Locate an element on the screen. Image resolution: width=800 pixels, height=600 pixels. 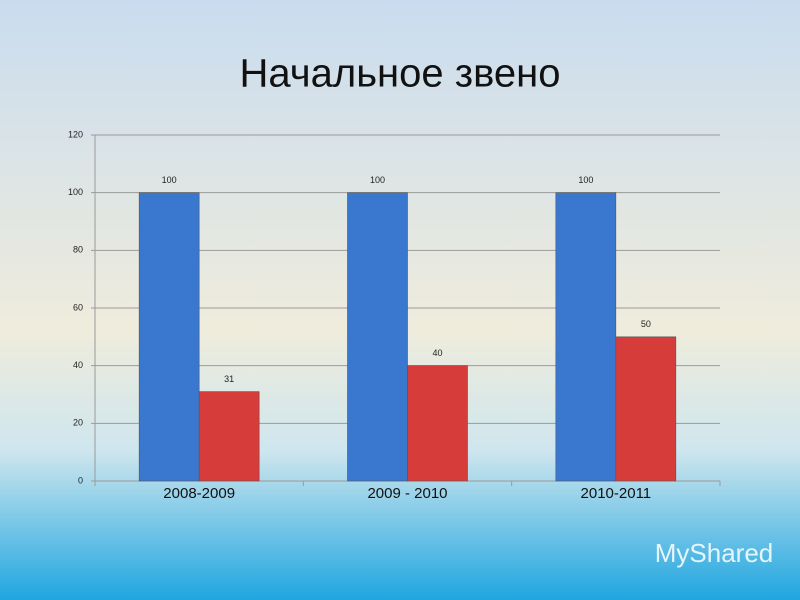
x-tick-label: 2009 - 2010 is located at coordinates (407, 493).